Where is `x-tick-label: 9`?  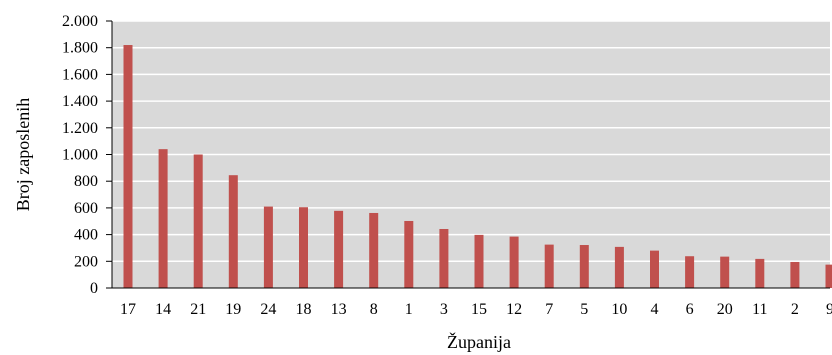
x-tick-label: 9 is located at coordinates (829, 309).